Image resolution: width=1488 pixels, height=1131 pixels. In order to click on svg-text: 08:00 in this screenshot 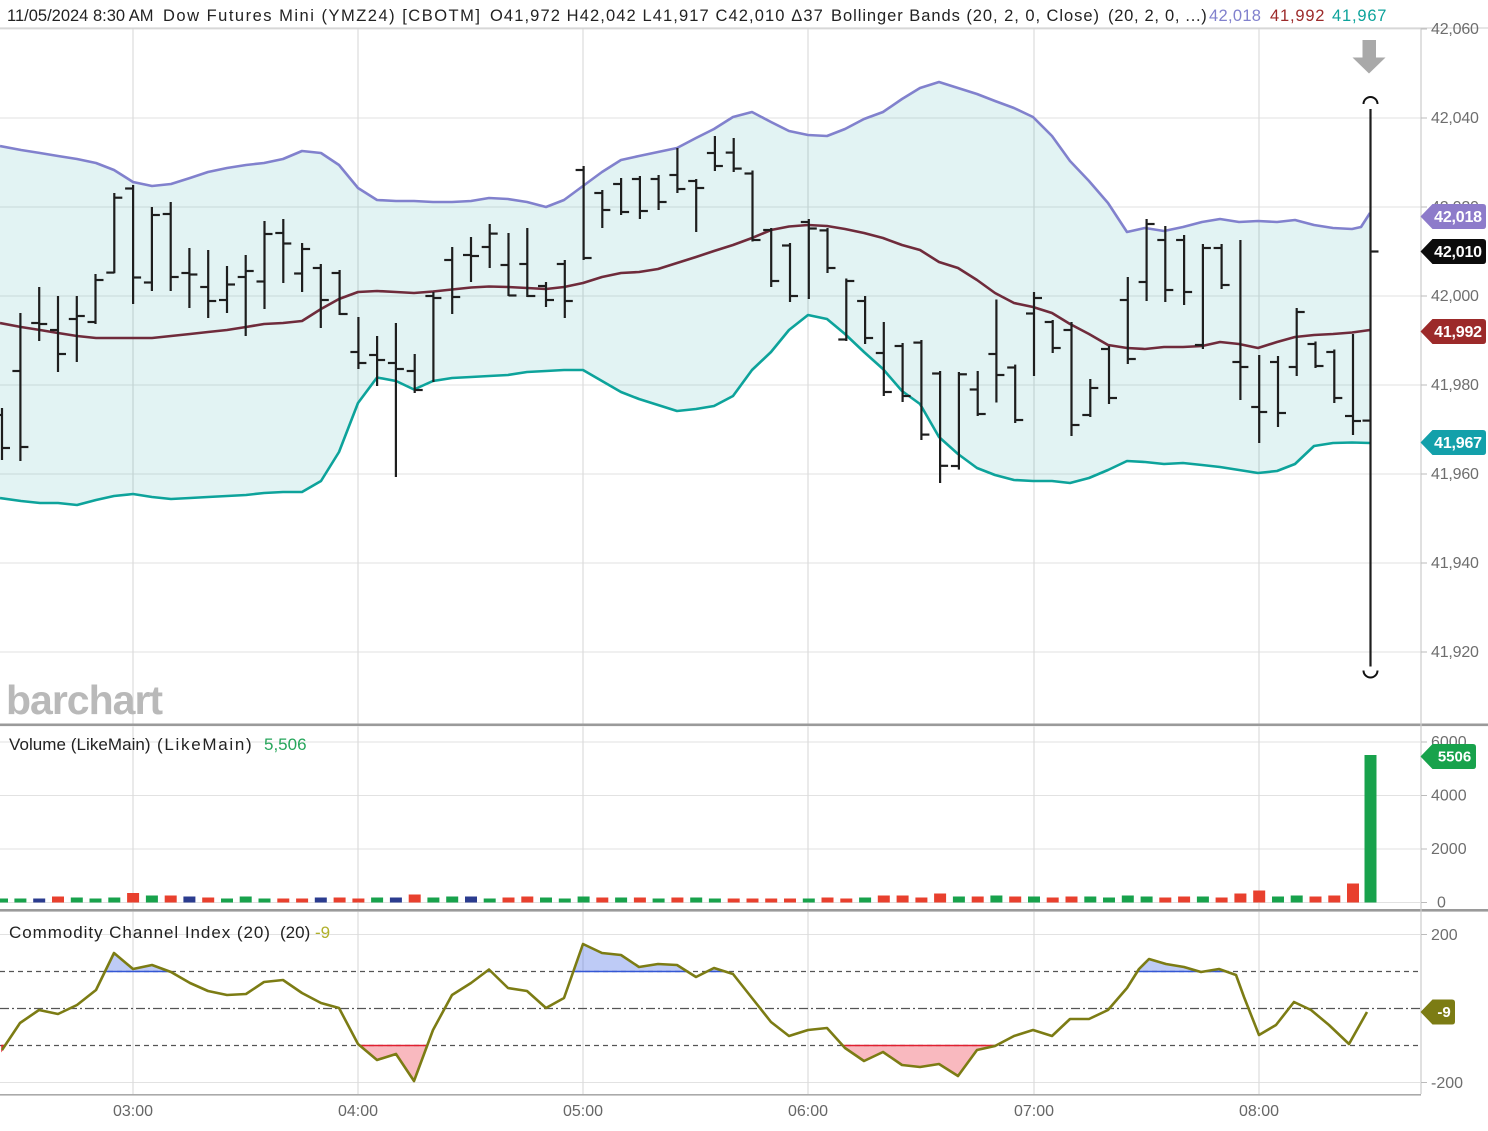, I will do `click(1259, 1111)`.